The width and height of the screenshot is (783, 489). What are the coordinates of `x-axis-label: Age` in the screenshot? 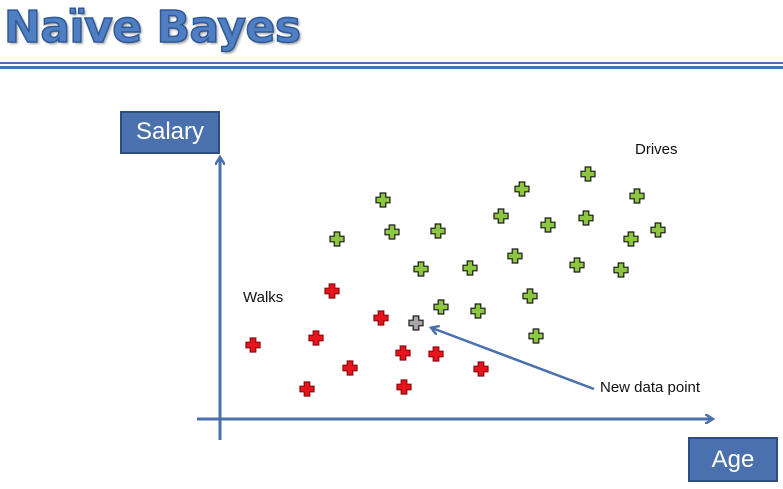 It's located at (733, 459).